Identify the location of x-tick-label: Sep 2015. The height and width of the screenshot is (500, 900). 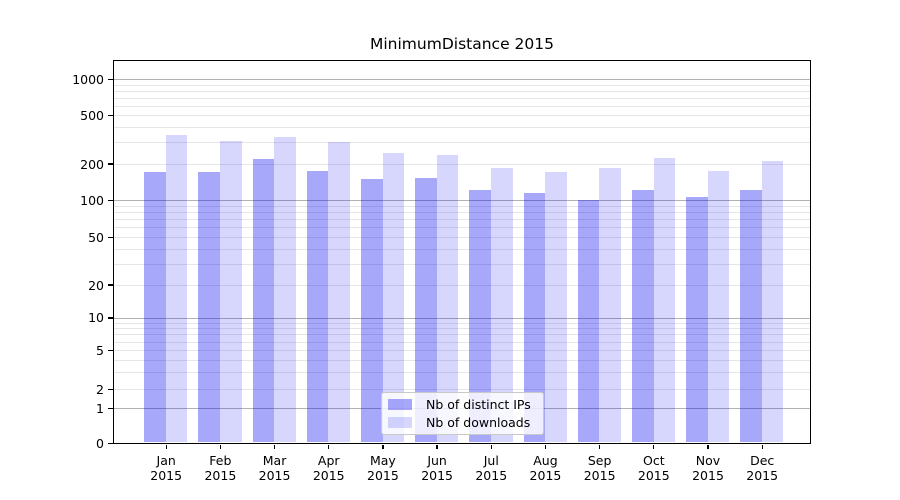
(600, 468).